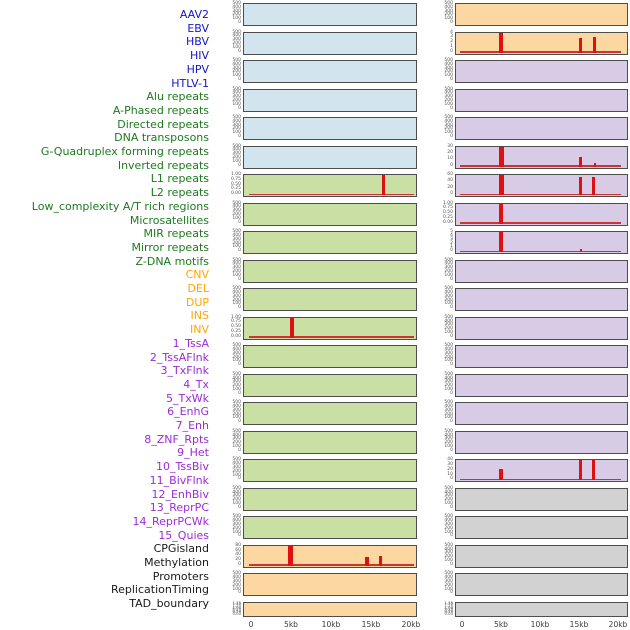 This screenshot has width=630, height=630. I want to click on y-axis-ticks: 1.75 1.50 1.25 1.00 0.75 0.50 0.25 0.00, so click(228, 609).